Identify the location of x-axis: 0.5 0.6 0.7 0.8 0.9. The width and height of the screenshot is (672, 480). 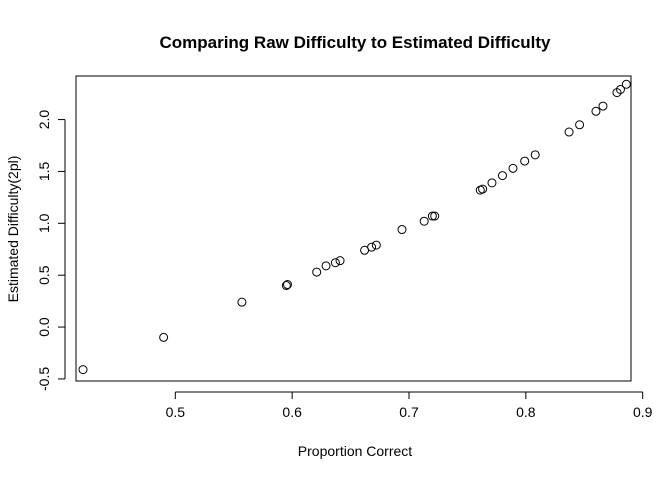
(409, 405).